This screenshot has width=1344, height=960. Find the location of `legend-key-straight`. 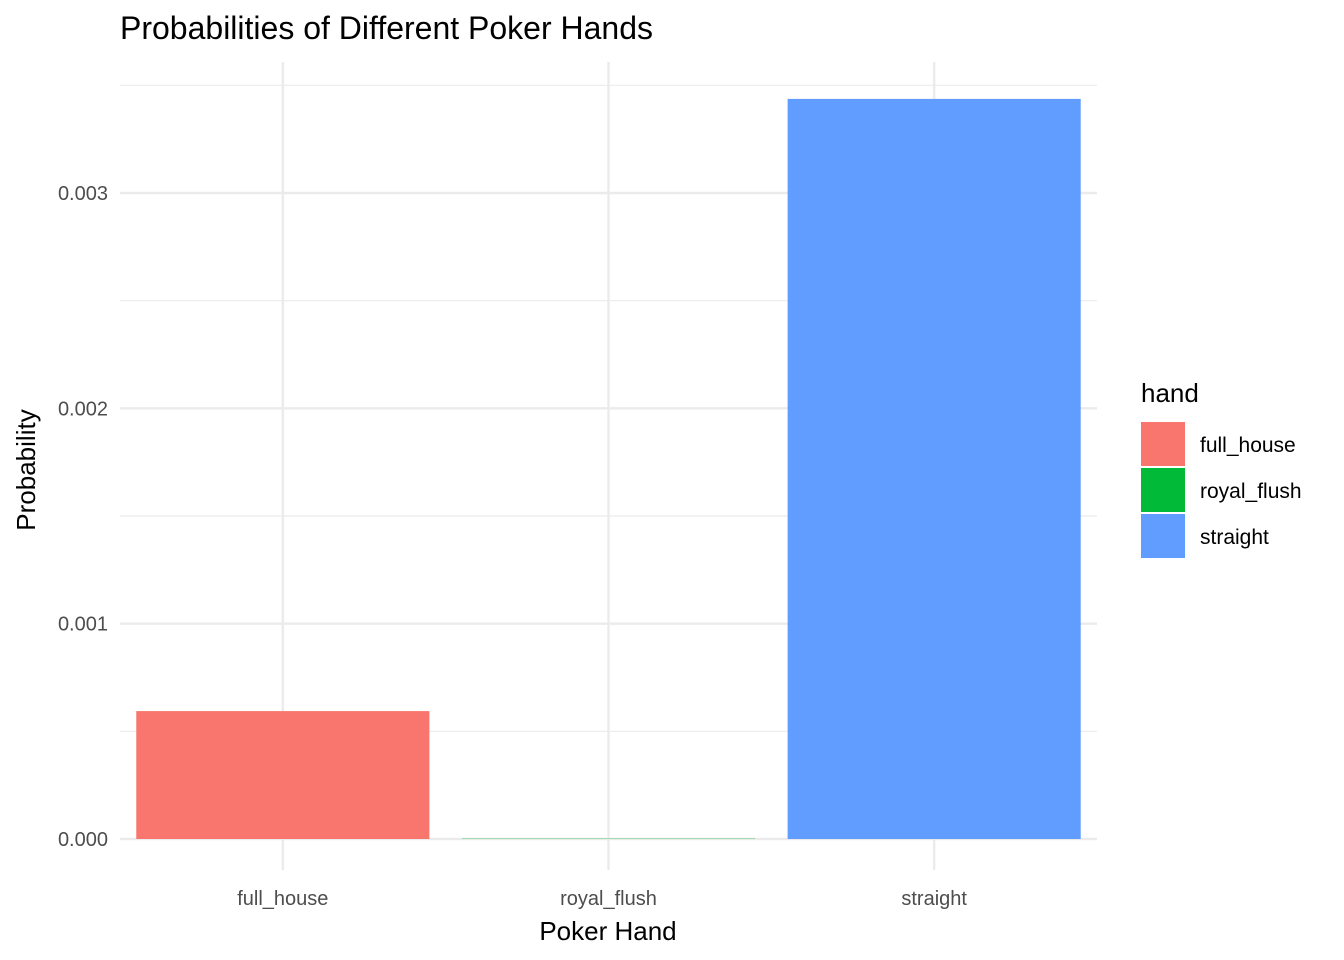

legend-key-straight is located at coordinates (1163, 536).